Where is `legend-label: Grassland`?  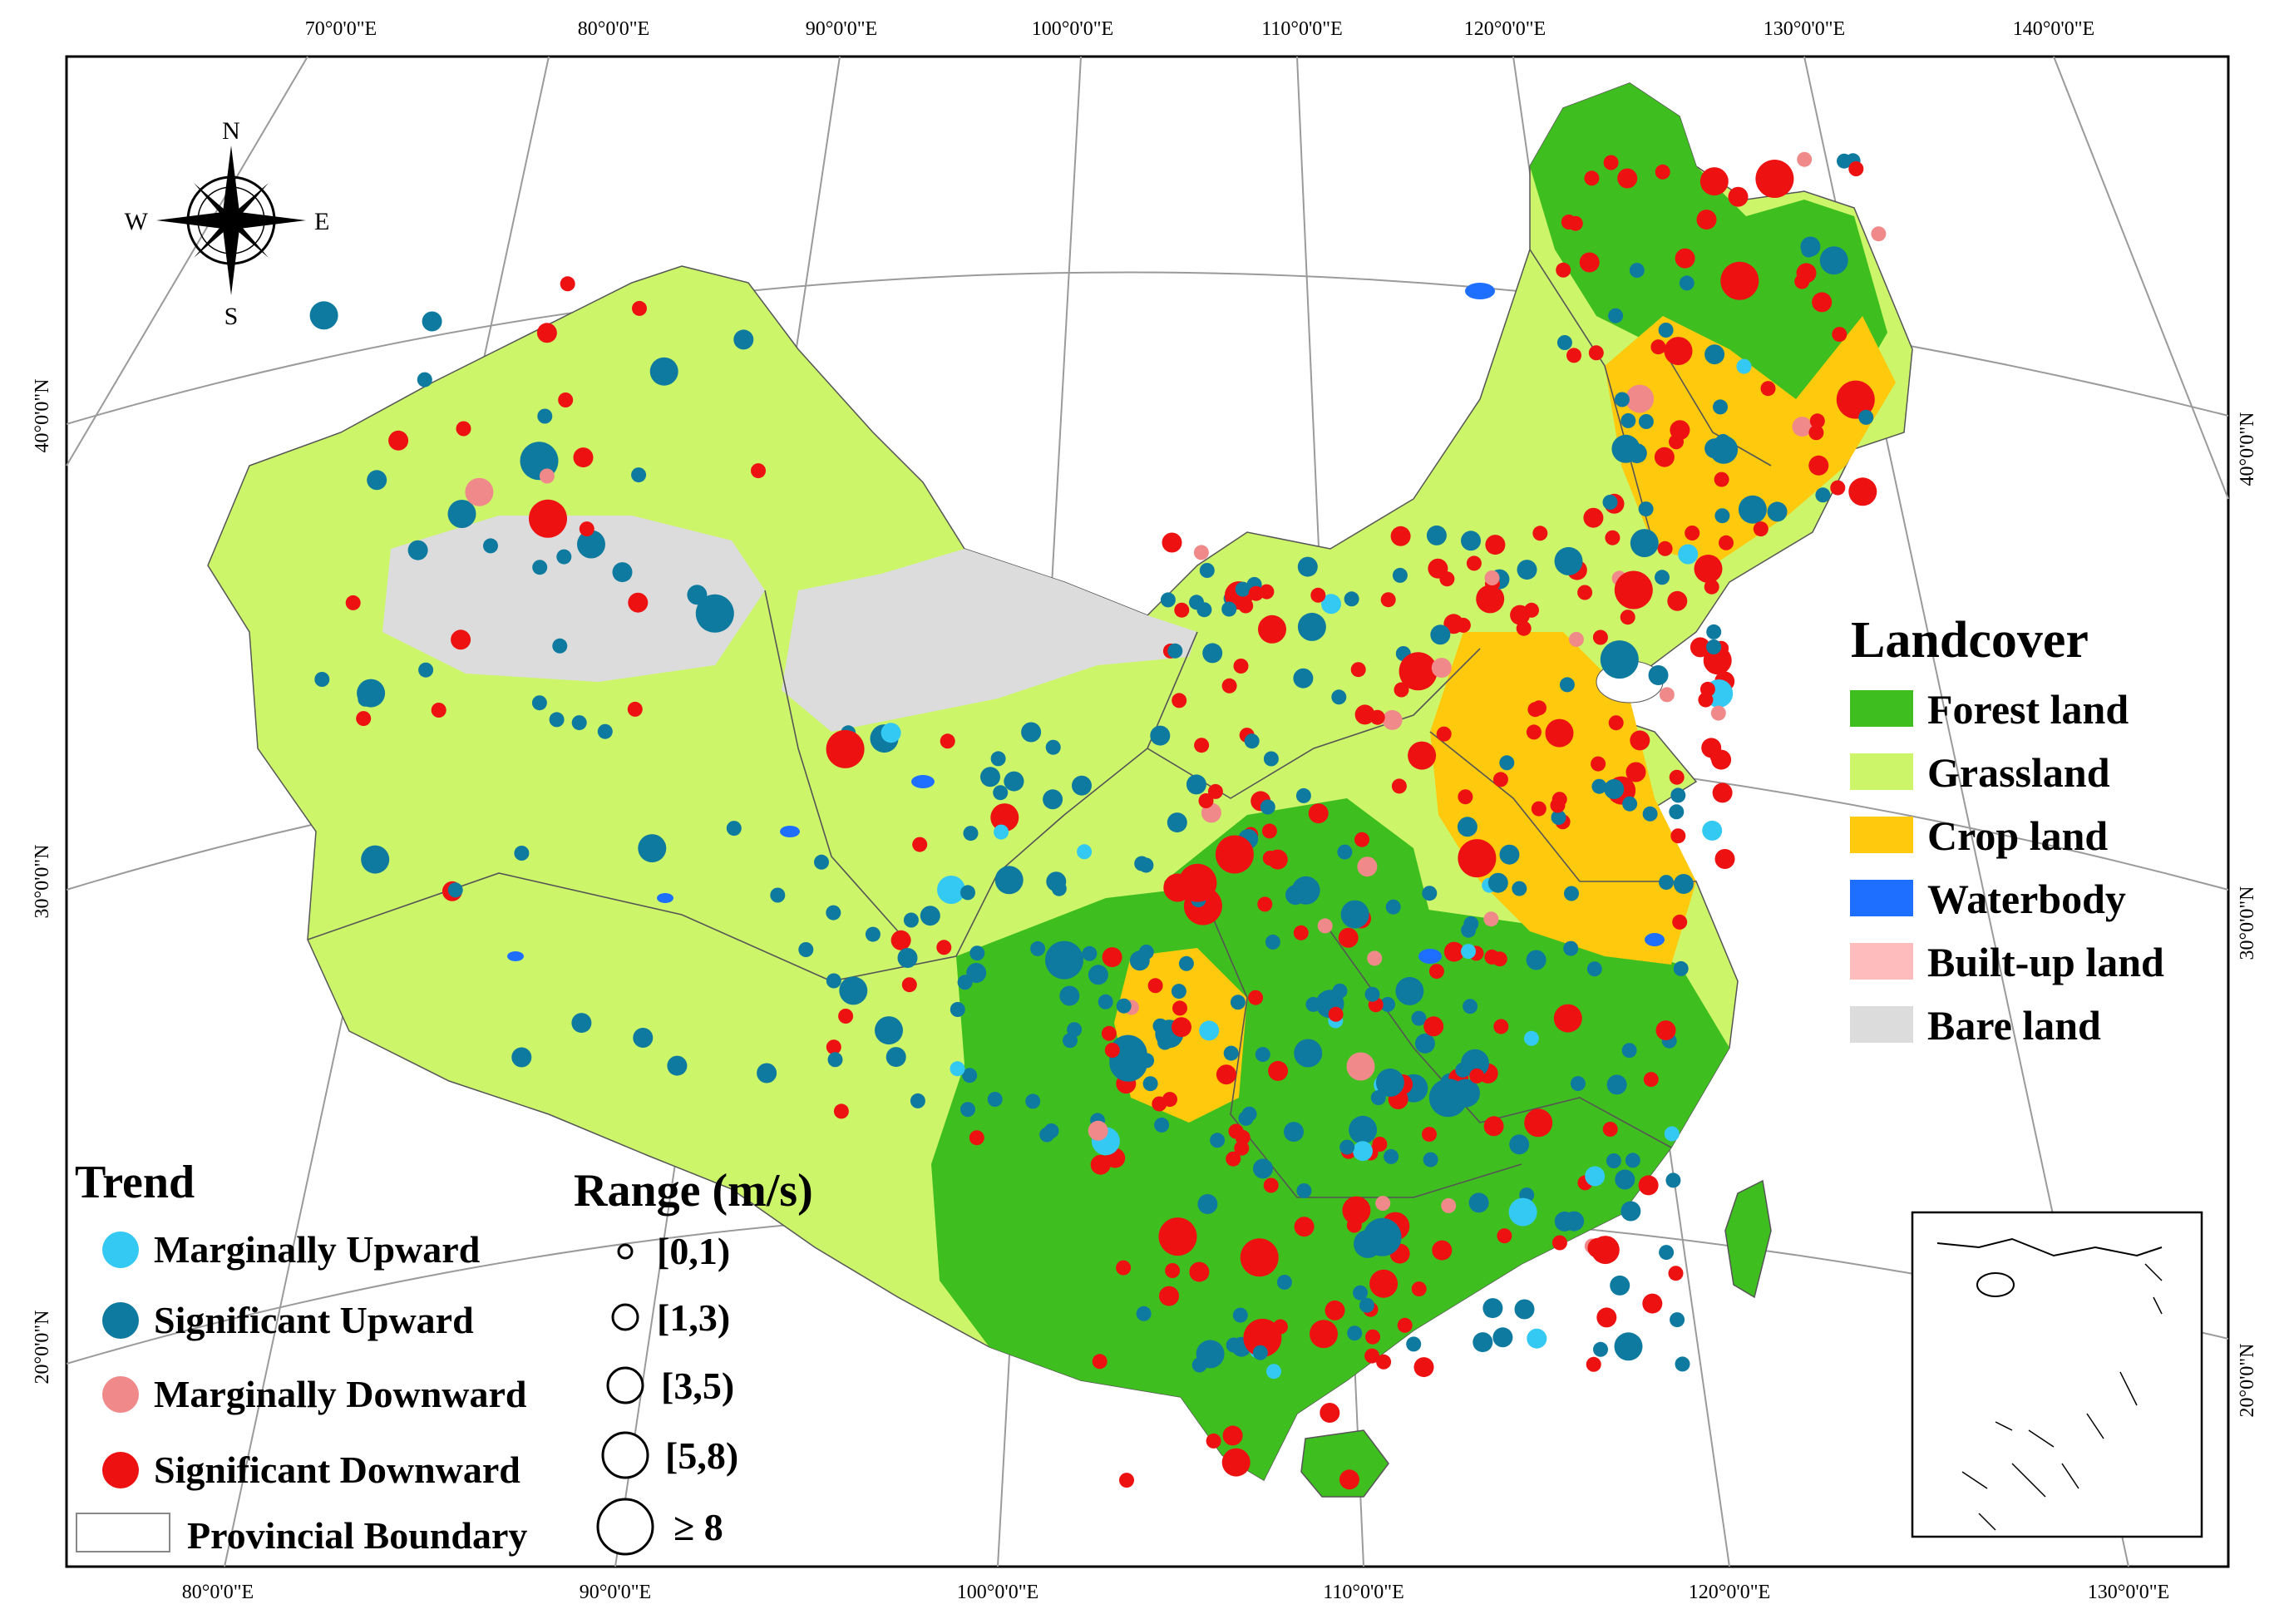
legend-label: Grassland is located at coordinates (2019, 772).